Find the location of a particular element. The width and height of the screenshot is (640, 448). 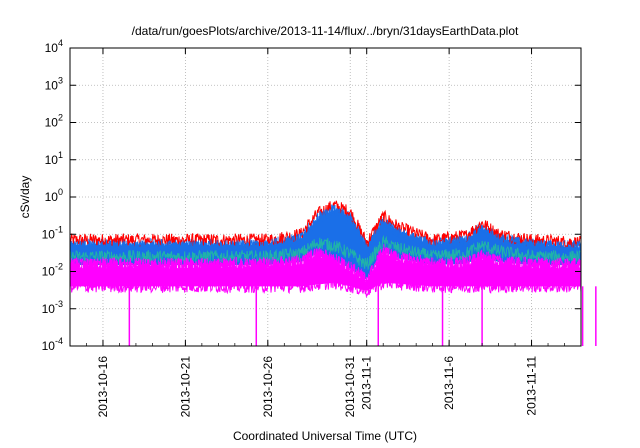

y-tick-label: 10⁻² is located at coordinates (52, 270).